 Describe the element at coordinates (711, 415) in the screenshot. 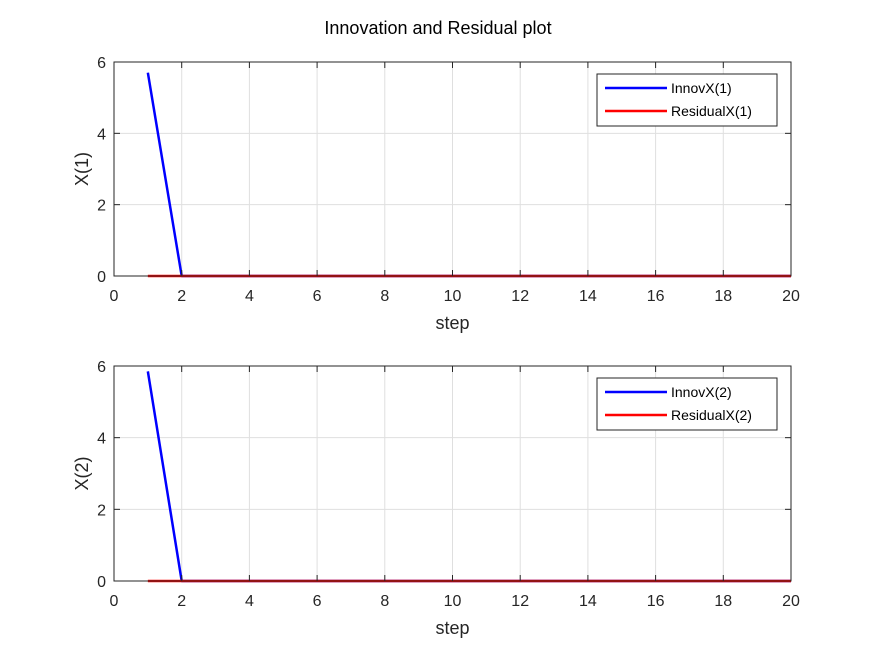

I see `legend-label: ResidualX(2)` at that location.